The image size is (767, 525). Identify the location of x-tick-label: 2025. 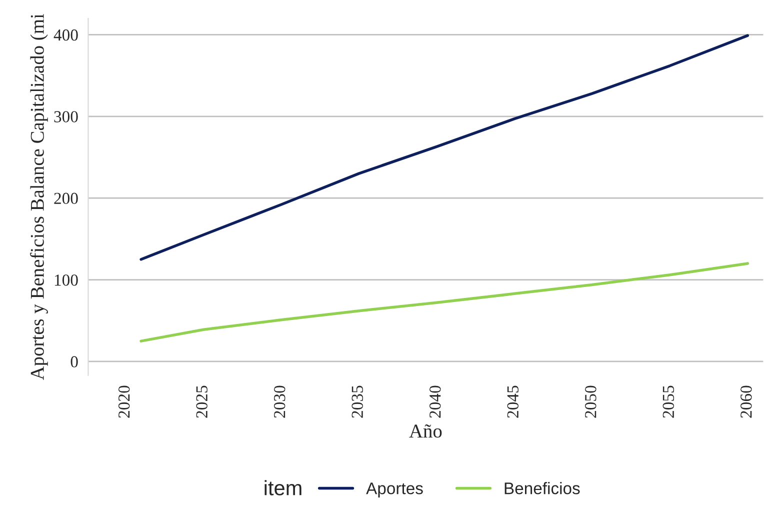
(202, 402).